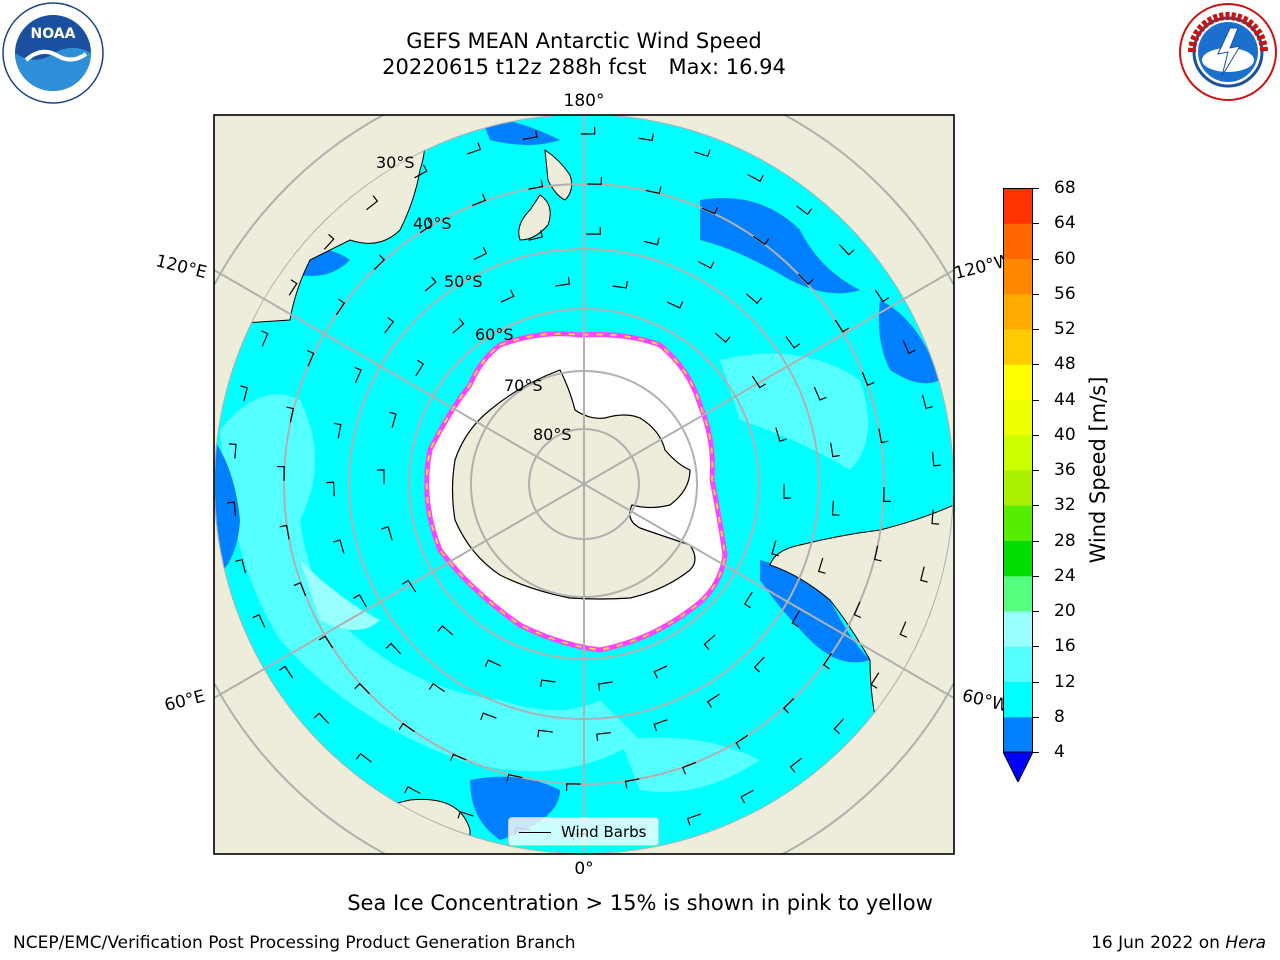 Image resolution: width=1280 pixels, height=960 pixels. I want to click on antarctica-land, so click(573, 484).